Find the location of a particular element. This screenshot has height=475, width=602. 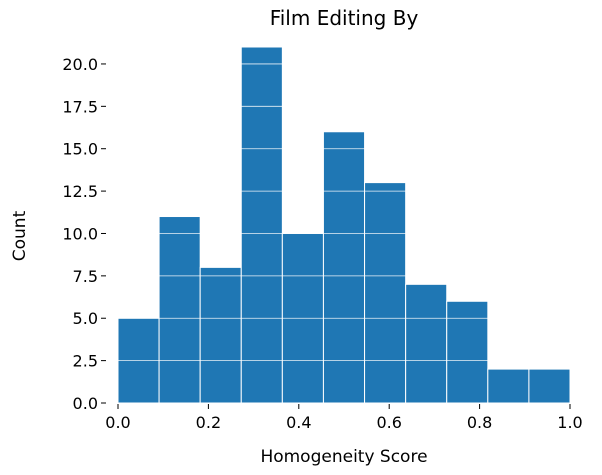

x-tick-label: 1.0 is located at coordinates (569, 422).